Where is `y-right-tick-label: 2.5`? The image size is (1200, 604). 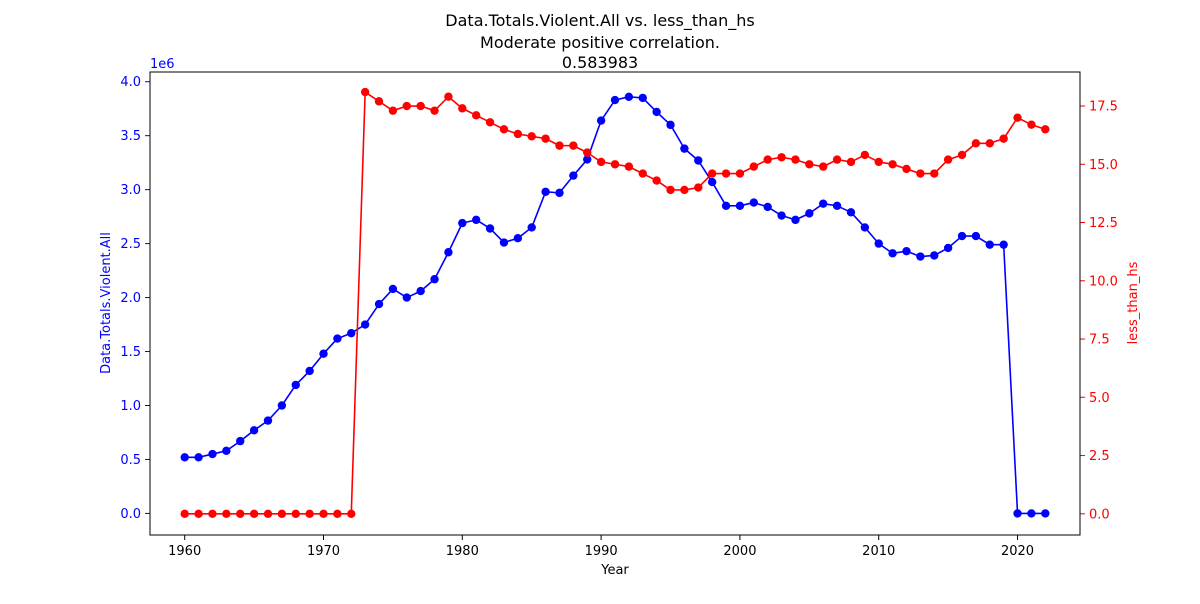 y-right-tick-label: 2.5 is located at coordinates (1099, 456).